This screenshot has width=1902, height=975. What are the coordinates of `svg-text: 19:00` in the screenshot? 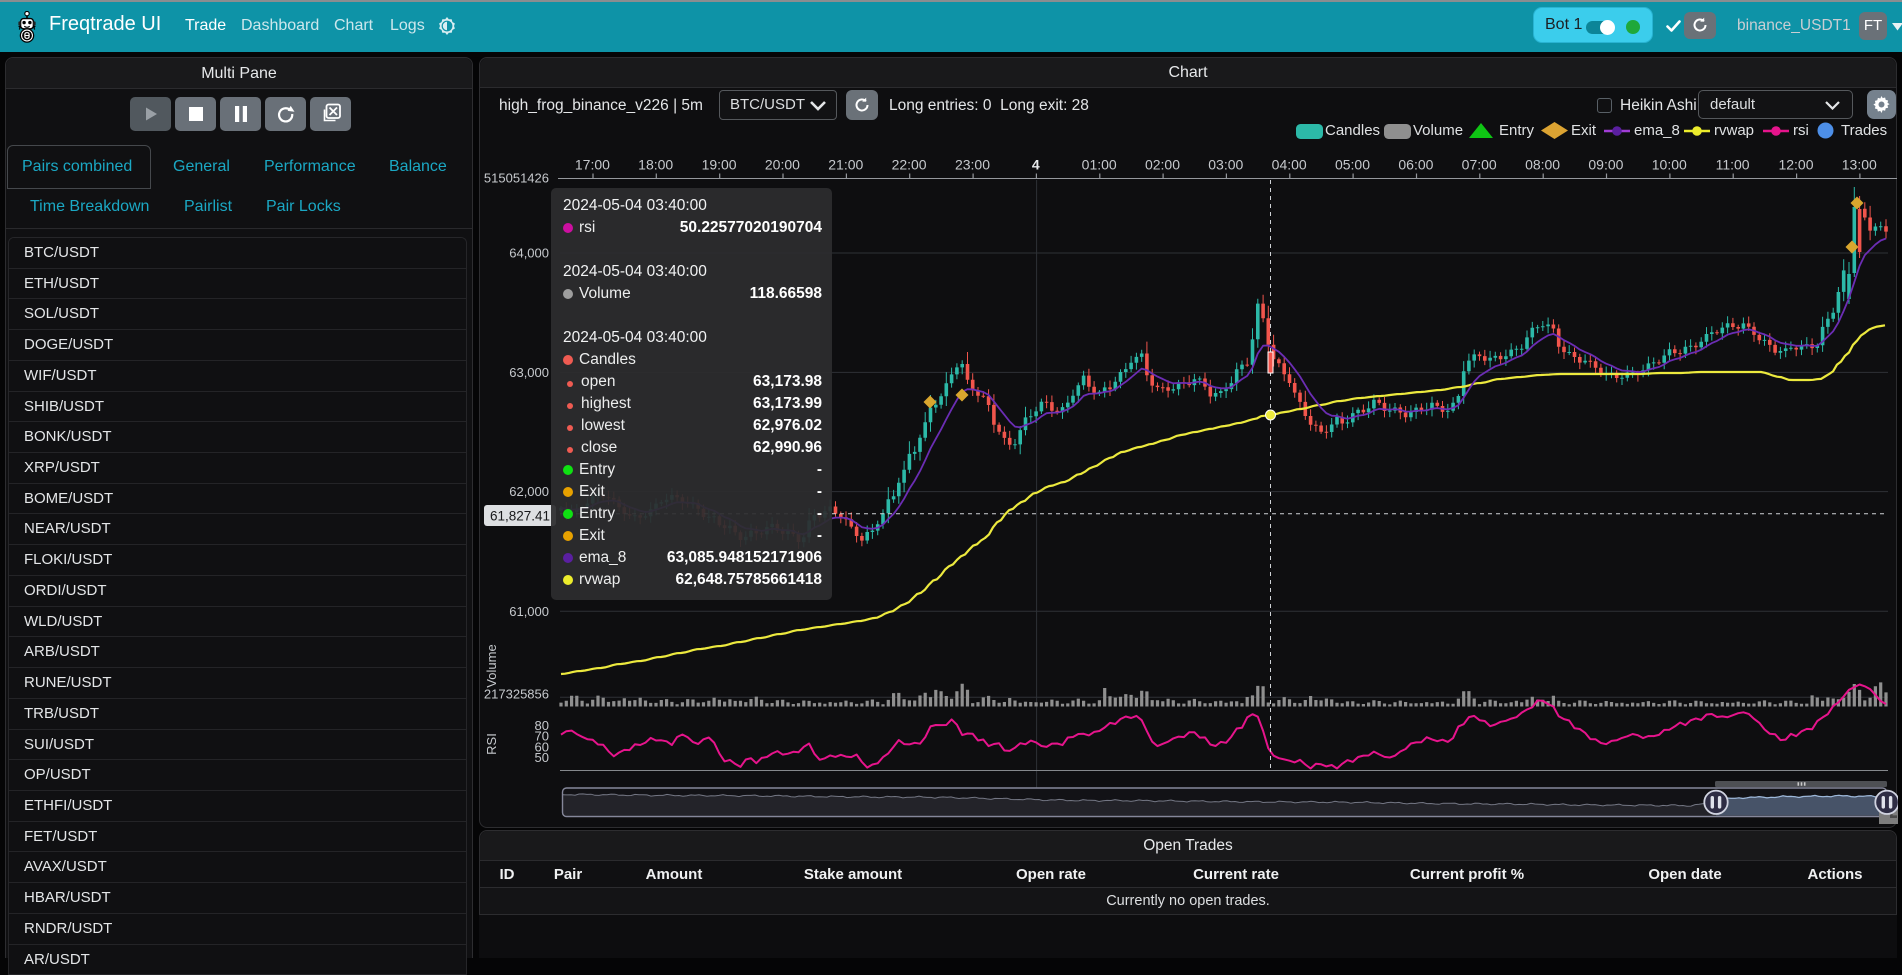 It's located at (719, 165).